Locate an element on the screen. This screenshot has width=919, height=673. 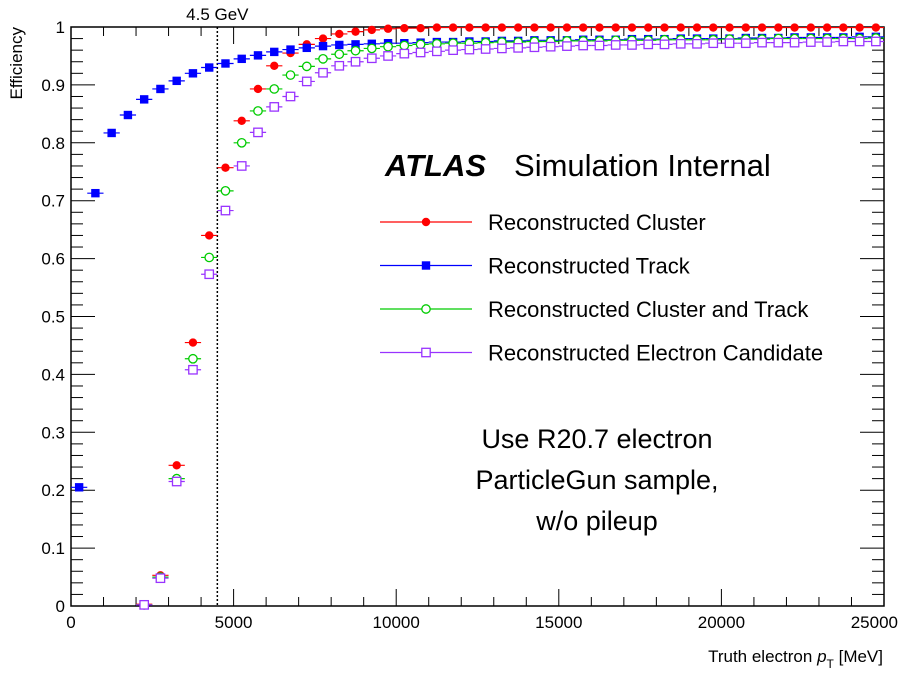
x-axis-title: Truth electron pT [MeV] is located at coordinates (795, 659).